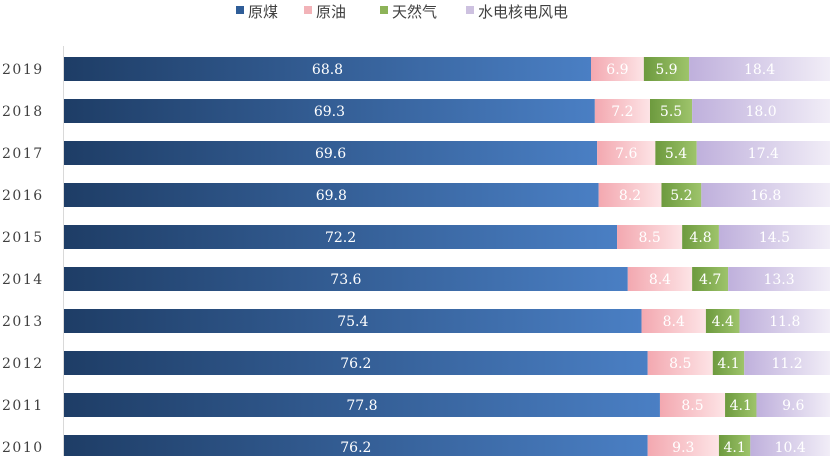 This screenshot has width=832, height=456. I want to click on bar-segment-coal-2016, so click(331, 195).